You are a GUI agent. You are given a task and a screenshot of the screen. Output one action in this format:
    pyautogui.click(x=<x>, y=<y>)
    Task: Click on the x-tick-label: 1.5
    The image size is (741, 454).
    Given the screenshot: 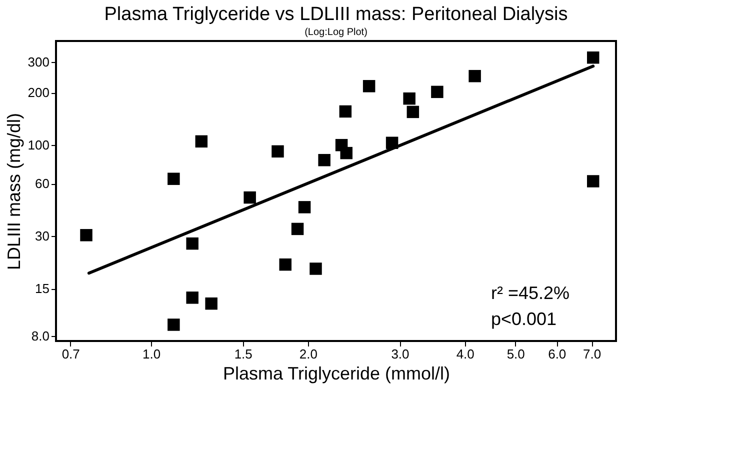 What is the action you would take?
    pyautogui.click(x=243, y=354)
    